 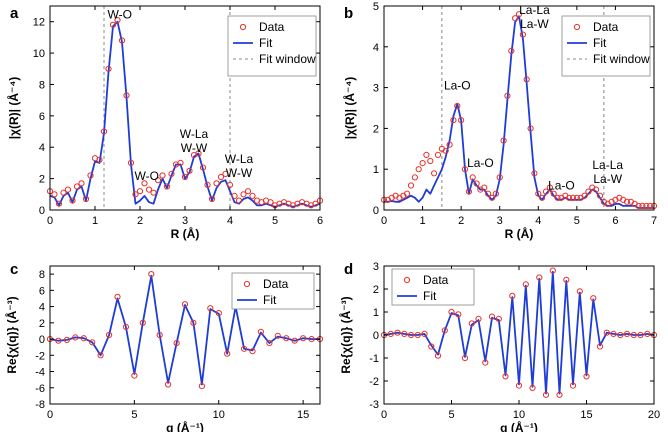 What do you see at coordinates (374, 382) in the screenshot?
I see `y-tick-label: -2` at bounding box center [374, 382].